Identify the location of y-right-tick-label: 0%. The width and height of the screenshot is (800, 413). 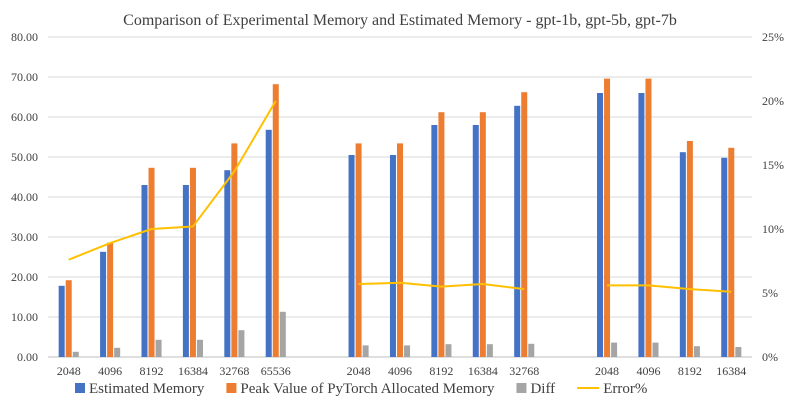
(770, 357).